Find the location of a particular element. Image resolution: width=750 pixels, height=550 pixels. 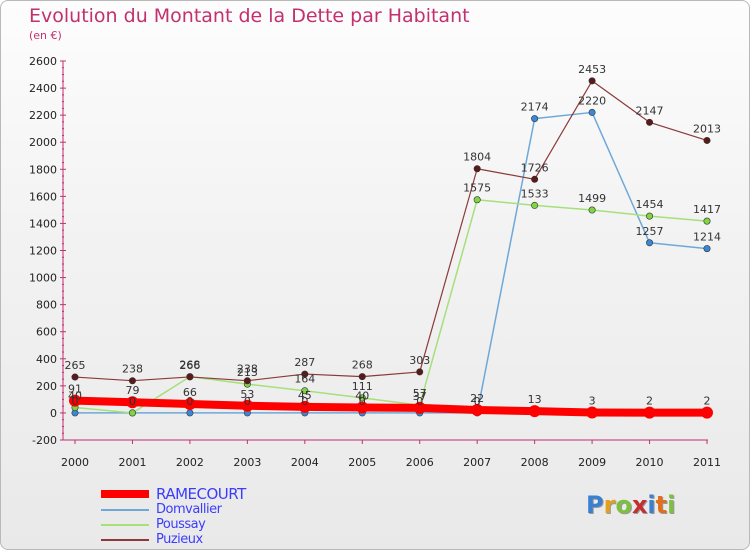

data-label-puzieux: 303 is located at coordinates (419, 360).